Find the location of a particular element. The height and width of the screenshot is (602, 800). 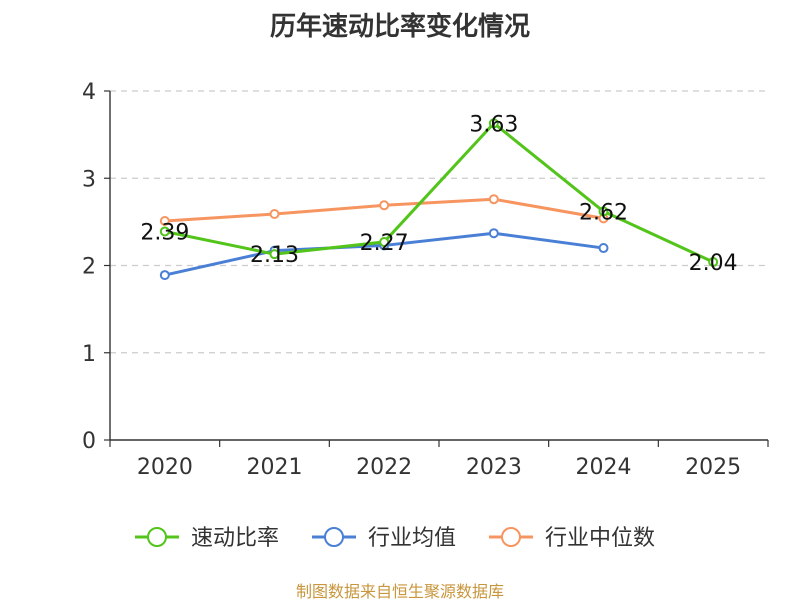

legend-item-速动比率: 速动比率 is located at coordinates (207, 538).